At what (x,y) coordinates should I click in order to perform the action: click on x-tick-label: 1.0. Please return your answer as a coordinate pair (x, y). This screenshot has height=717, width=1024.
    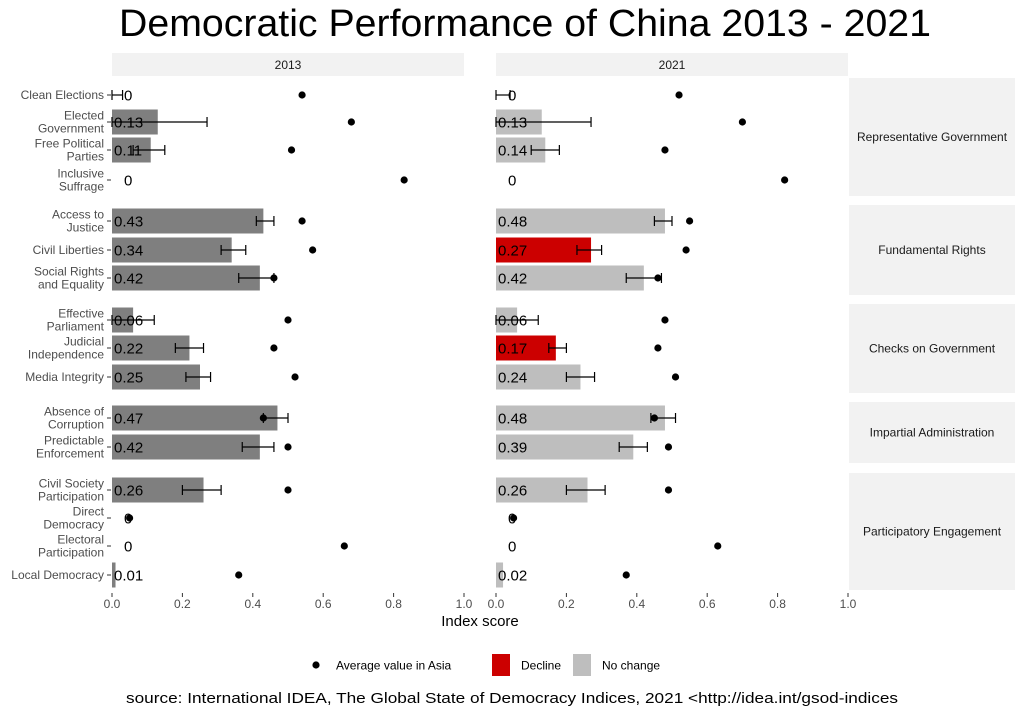
    Looking at the image, I should click on (464, 604).